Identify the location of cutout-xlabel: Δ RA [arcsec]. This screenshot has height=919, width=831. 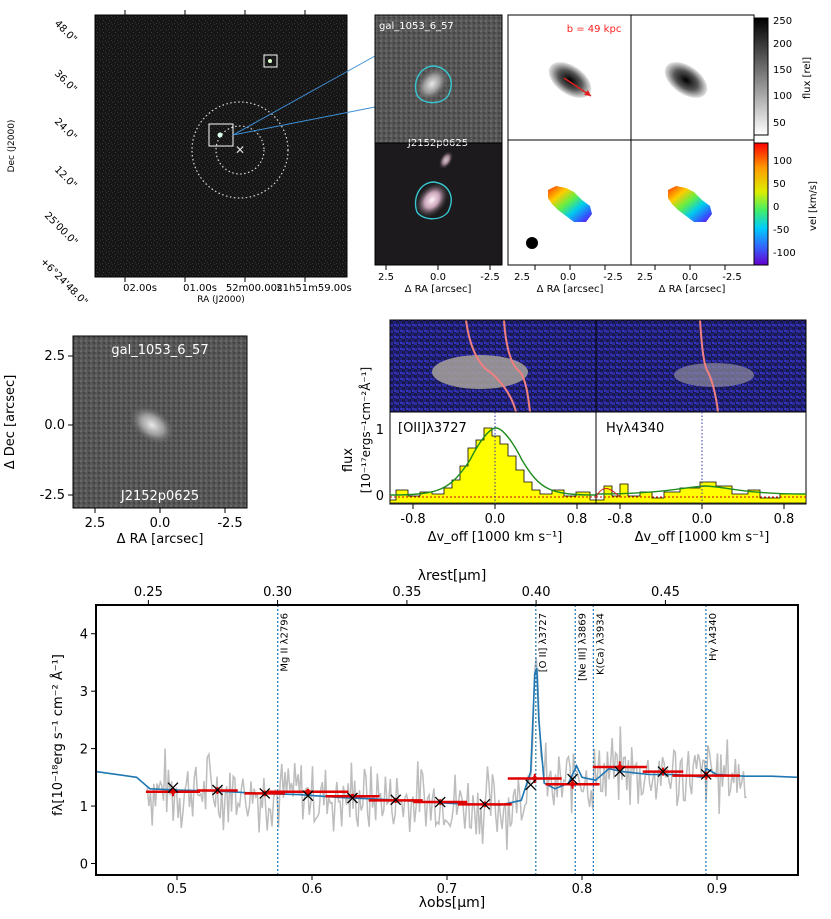
(438, 289).